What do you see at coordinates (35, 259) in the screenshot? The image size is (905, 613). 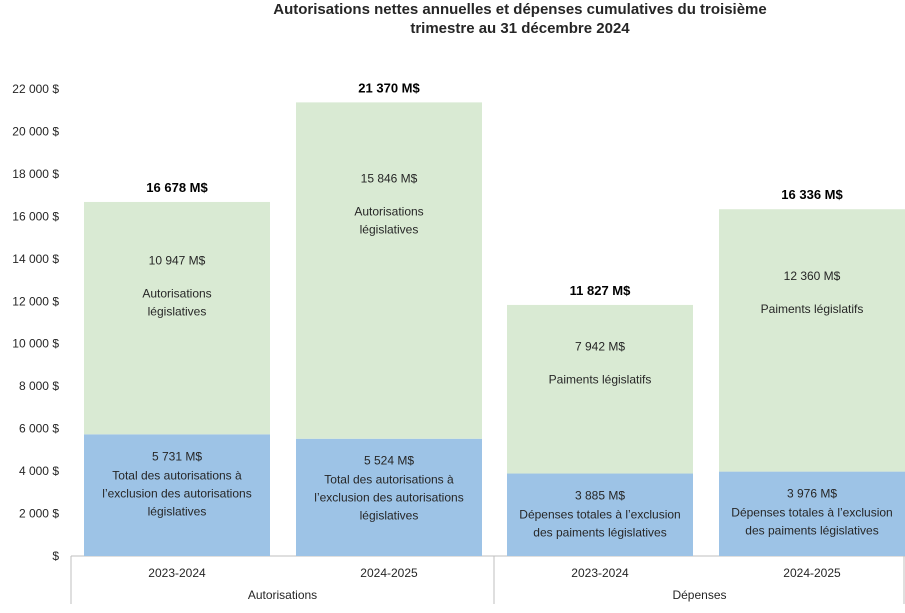 I see `y-tick-label: 14 000 $` at bounding box center [35, 259].